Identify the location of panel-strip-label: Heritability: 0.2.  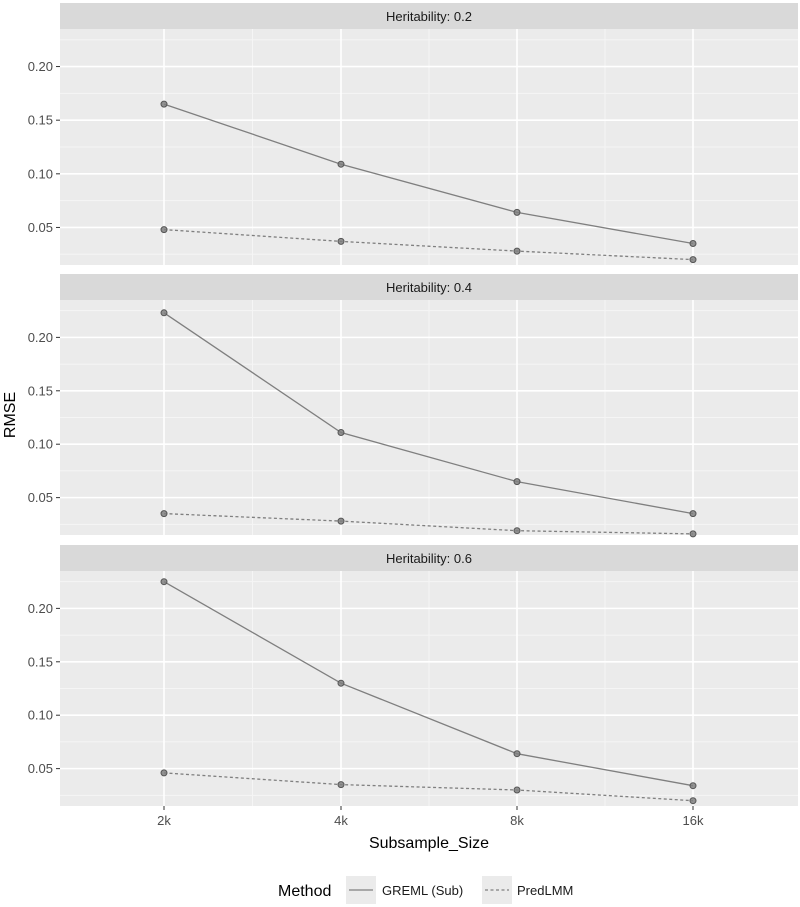
(429, 16).